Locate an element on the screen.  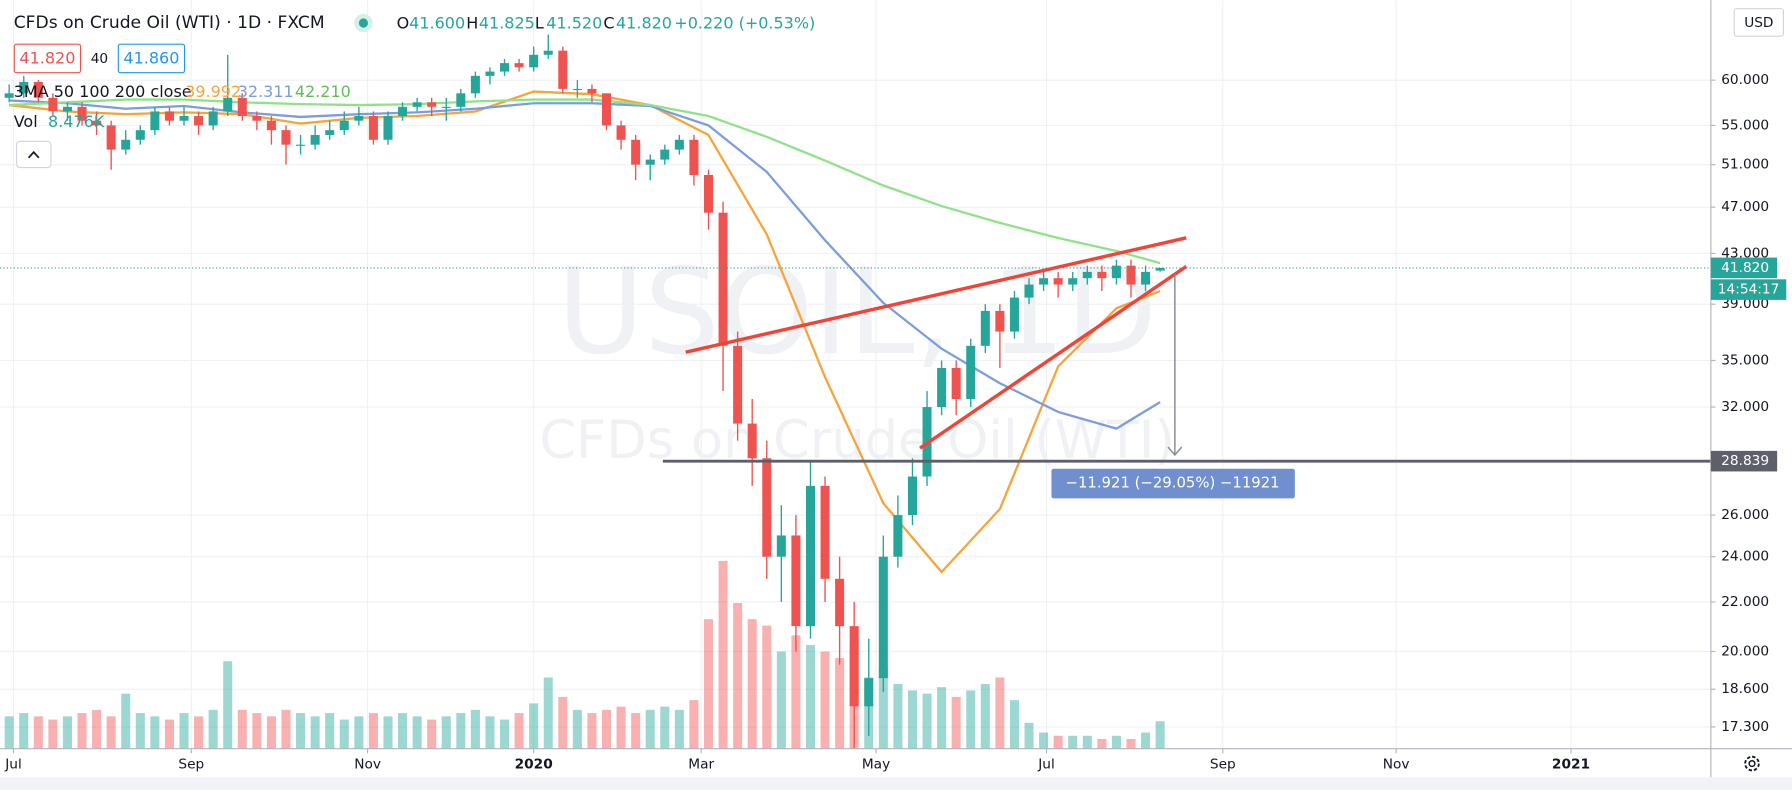
currency-box is located at coordinates (1758, 22).